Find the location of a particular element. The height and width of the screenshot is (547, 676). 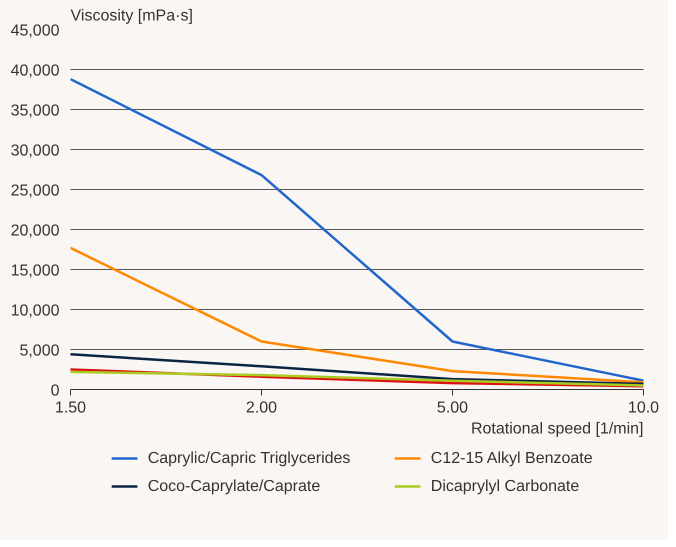

y-tick-label: 30,000 is located at coordinates (35, 151).